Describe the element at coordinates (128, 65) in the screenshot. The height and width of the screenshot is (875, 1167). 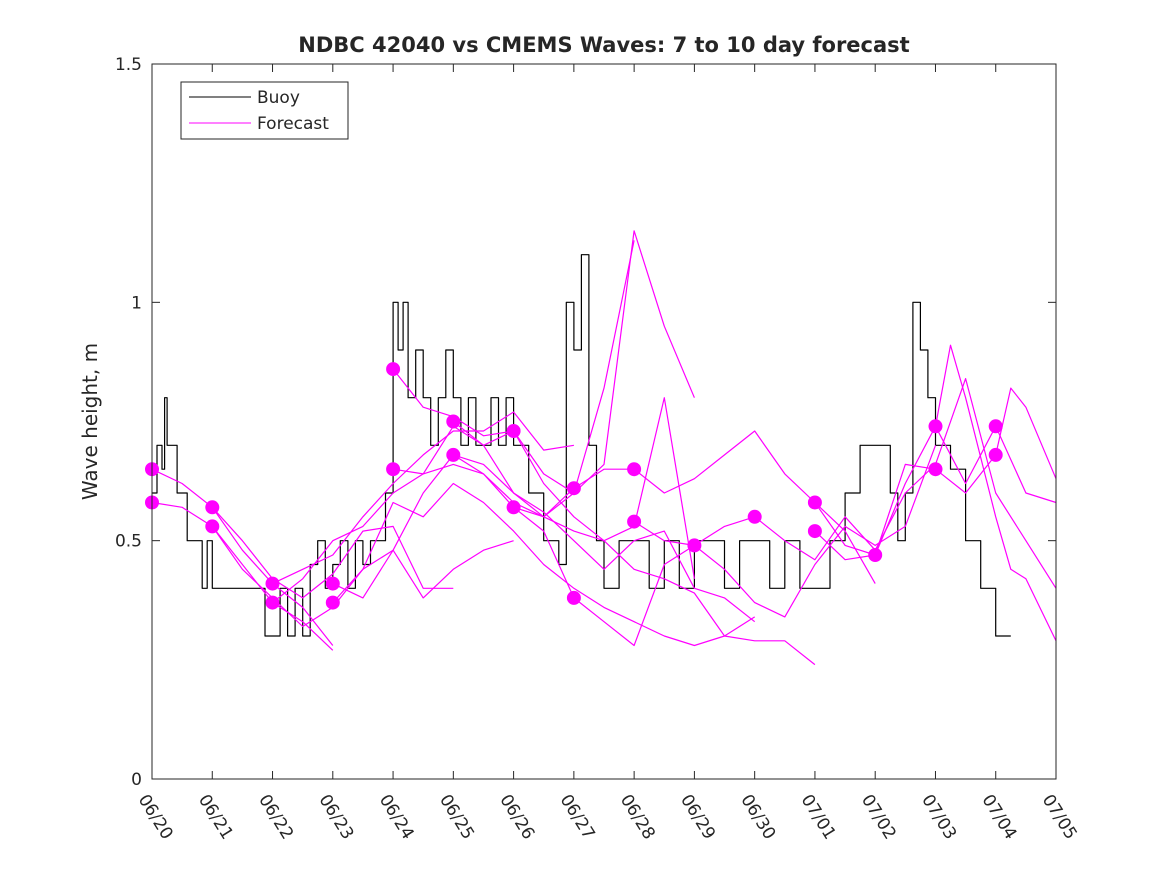
I see `y-tick-label: 1.5` at that location.